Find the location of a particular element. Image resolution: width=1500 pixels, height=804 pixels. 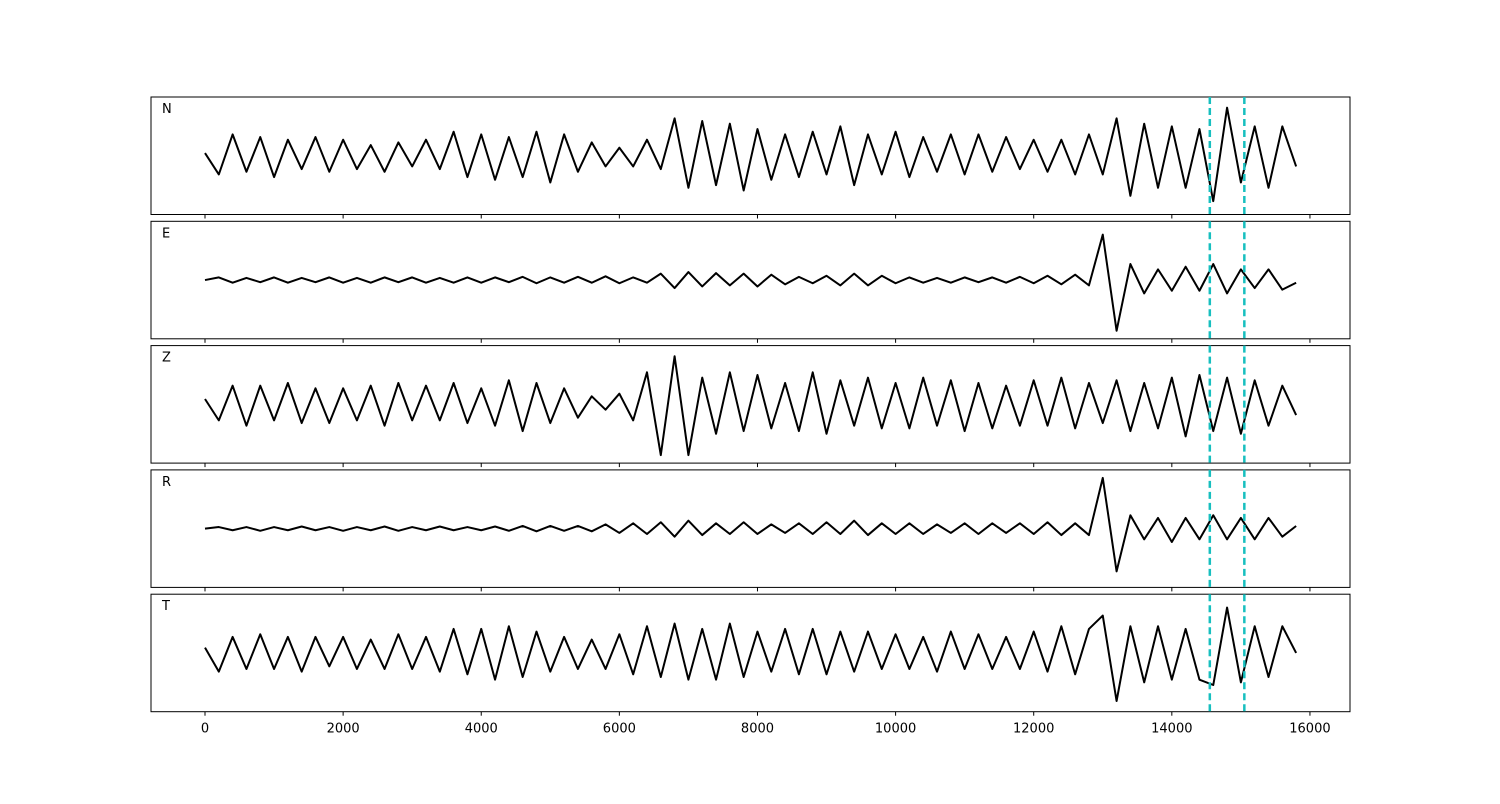

panel-label: R is located at coordinates (166, 482).